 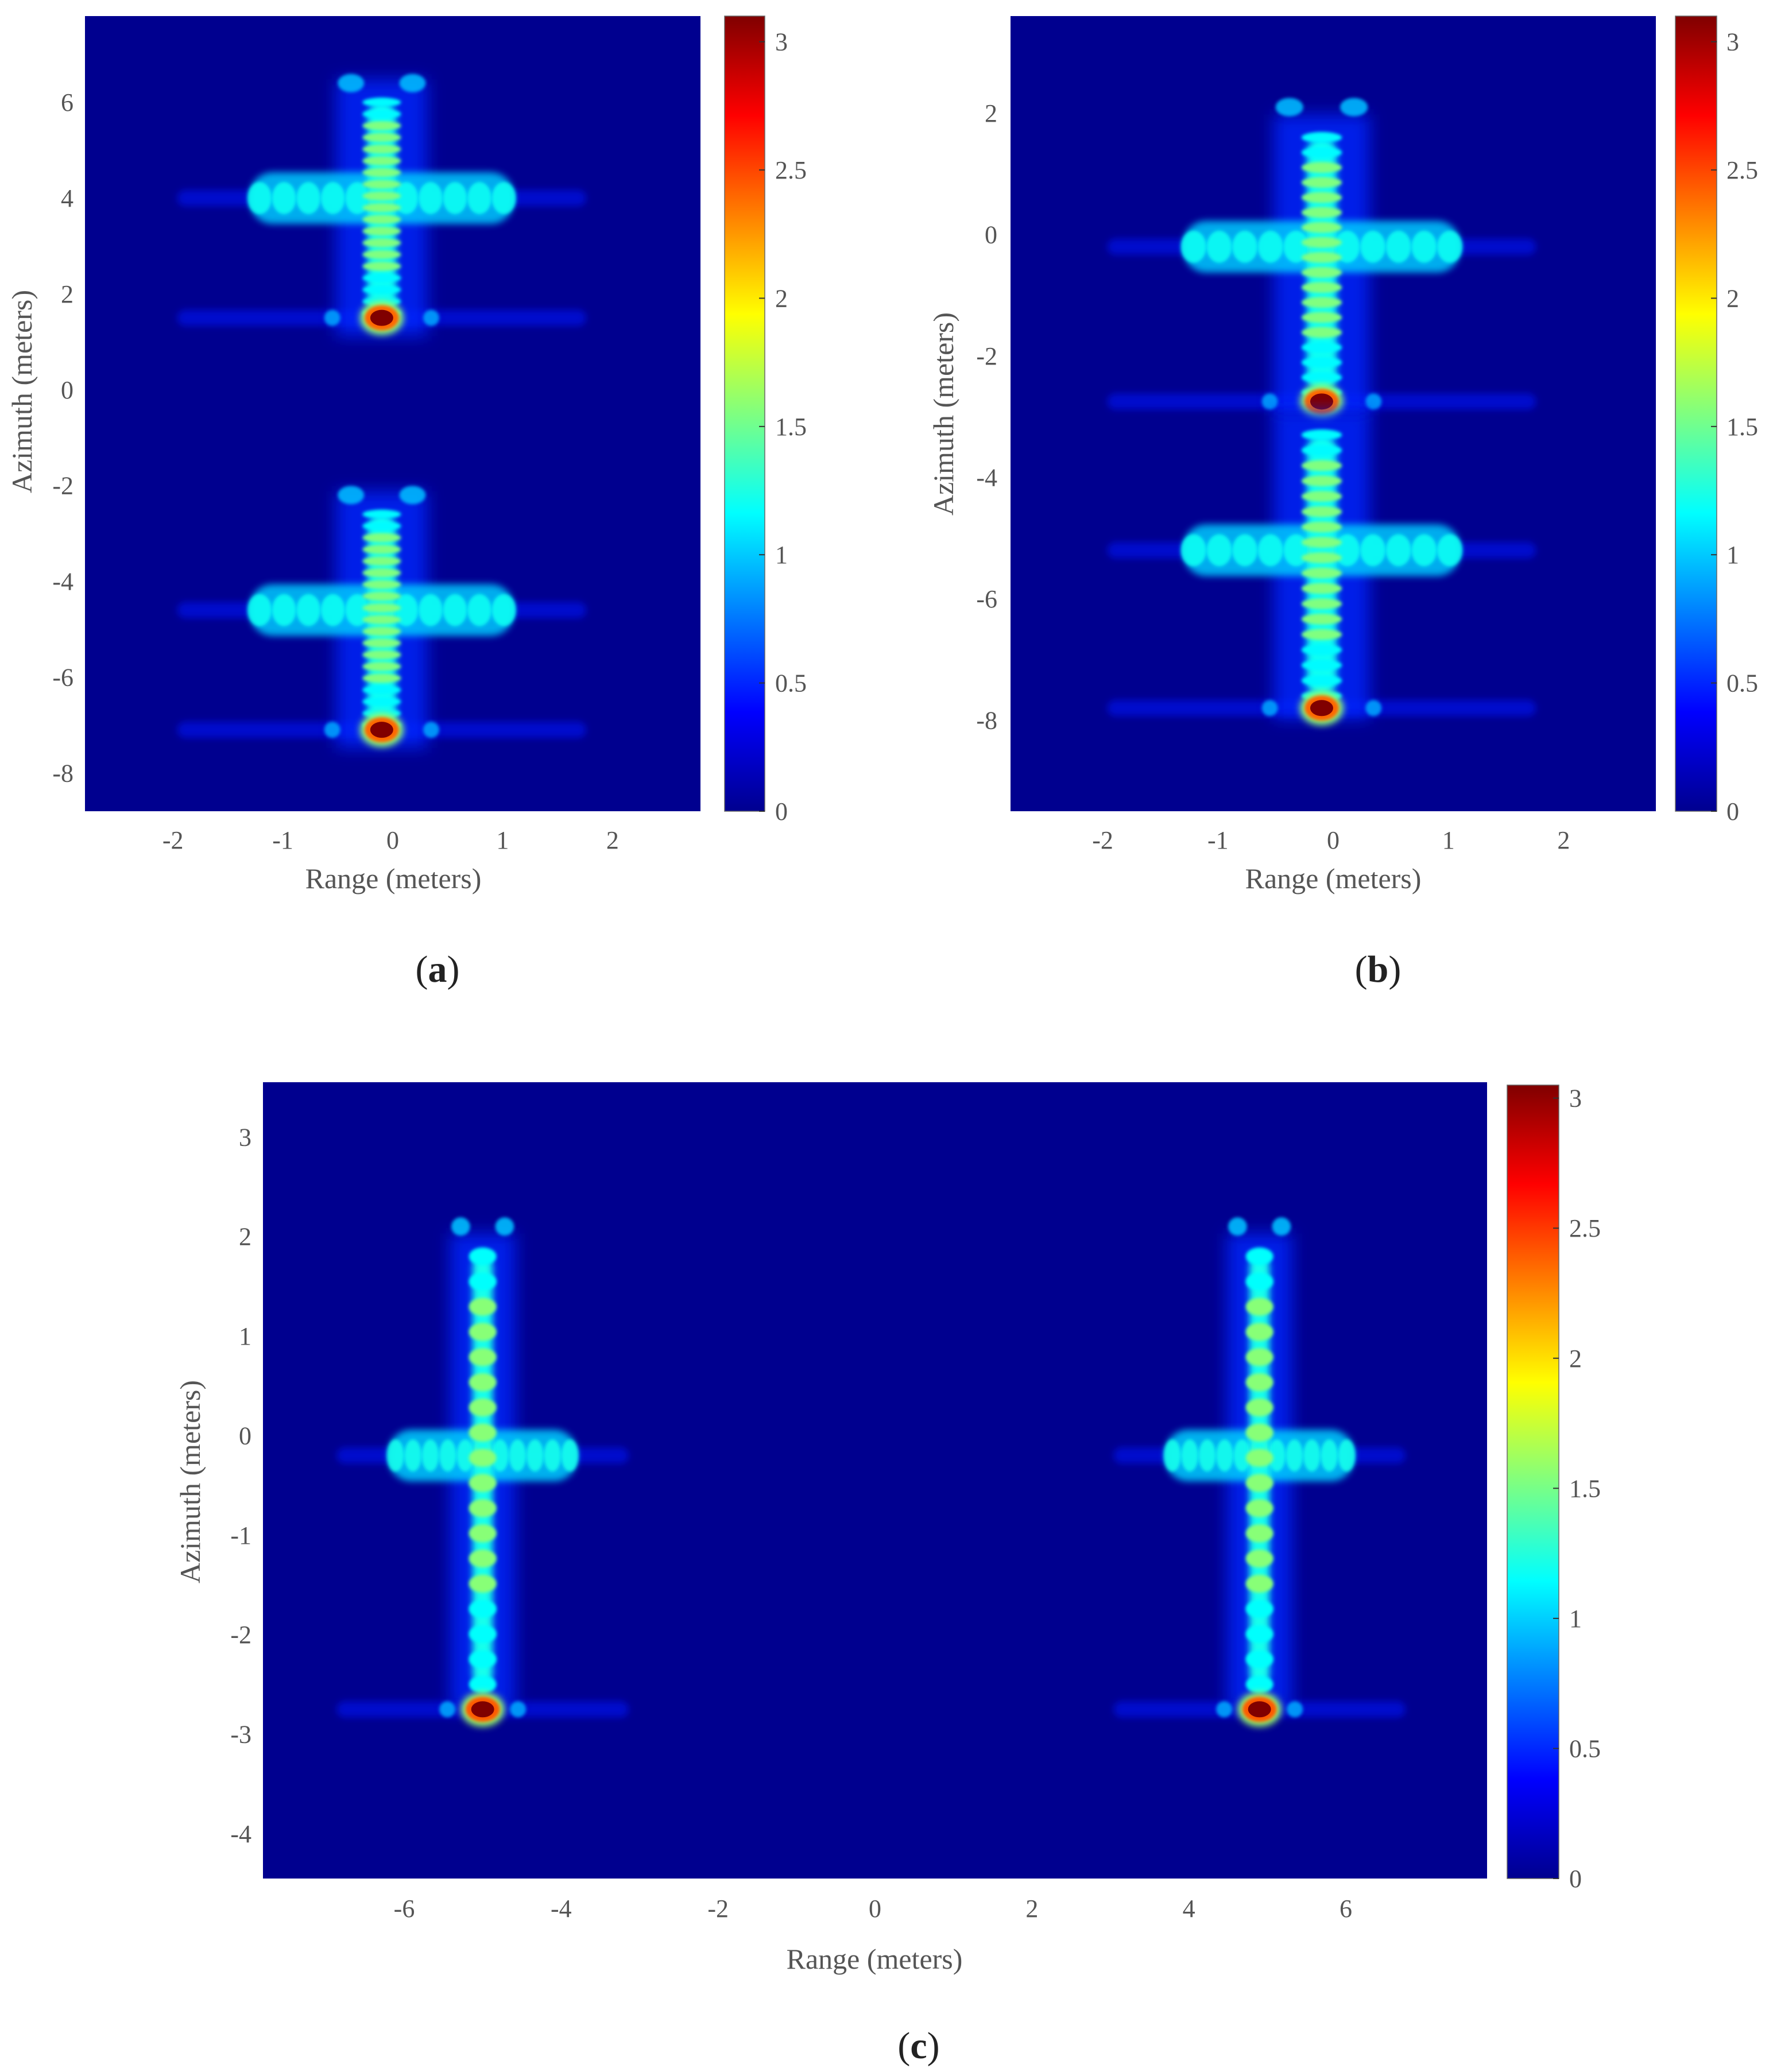 What do you see at coordinates (63, 773) in the screenshot?
I see `y-tick-label: -8` at bounding box center [63, 773].